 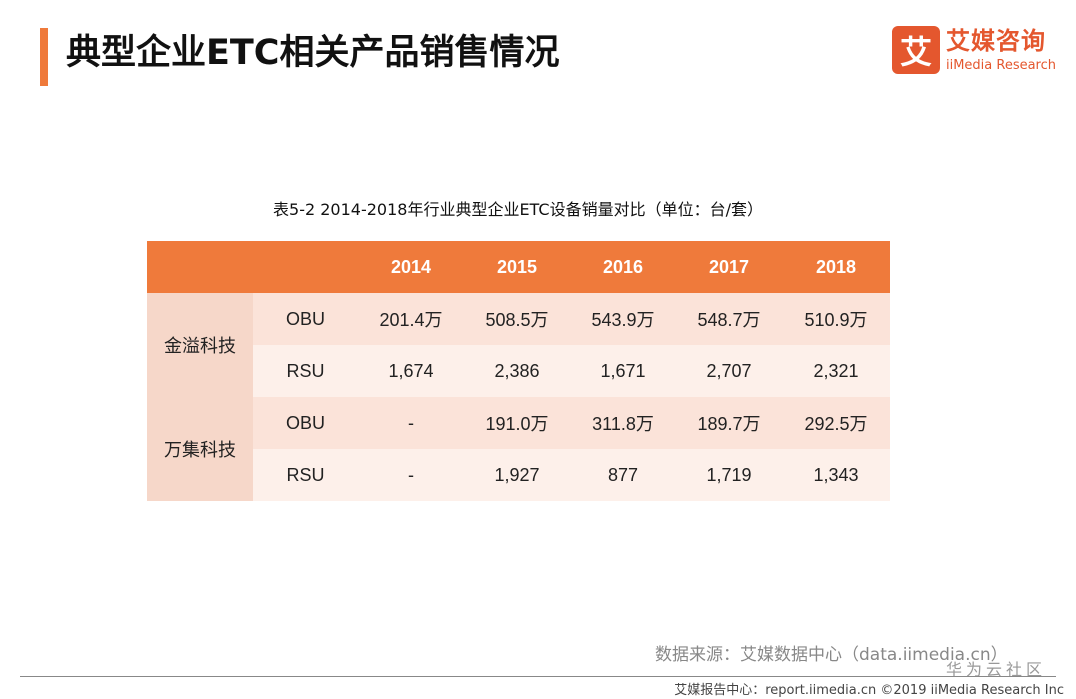 I want to click on value-cell: 292.5万, so click(x=836, y=423).